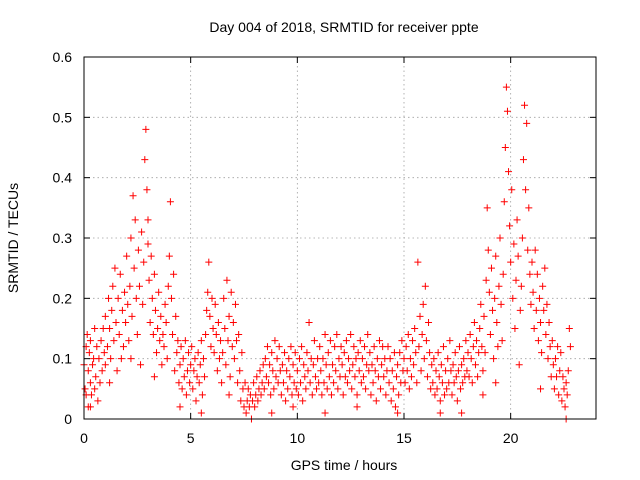 This screenshot has width=640, height=480. What do you see at coordinates (63, 238) in the screenshot?
I see `y-tick-labels: 0 0.1 0.2 0.3 0.4 0.5 0.6` at bounding box center [63, 238].